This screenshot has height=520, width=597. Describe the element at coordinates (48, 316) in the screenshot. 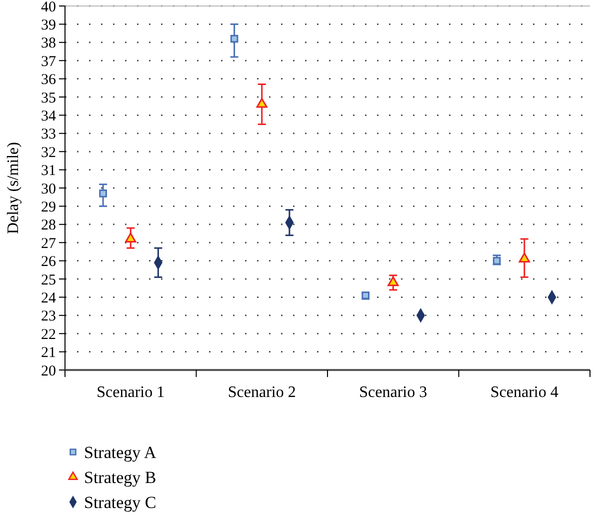

I see `y-tick-label: 23` at that location.